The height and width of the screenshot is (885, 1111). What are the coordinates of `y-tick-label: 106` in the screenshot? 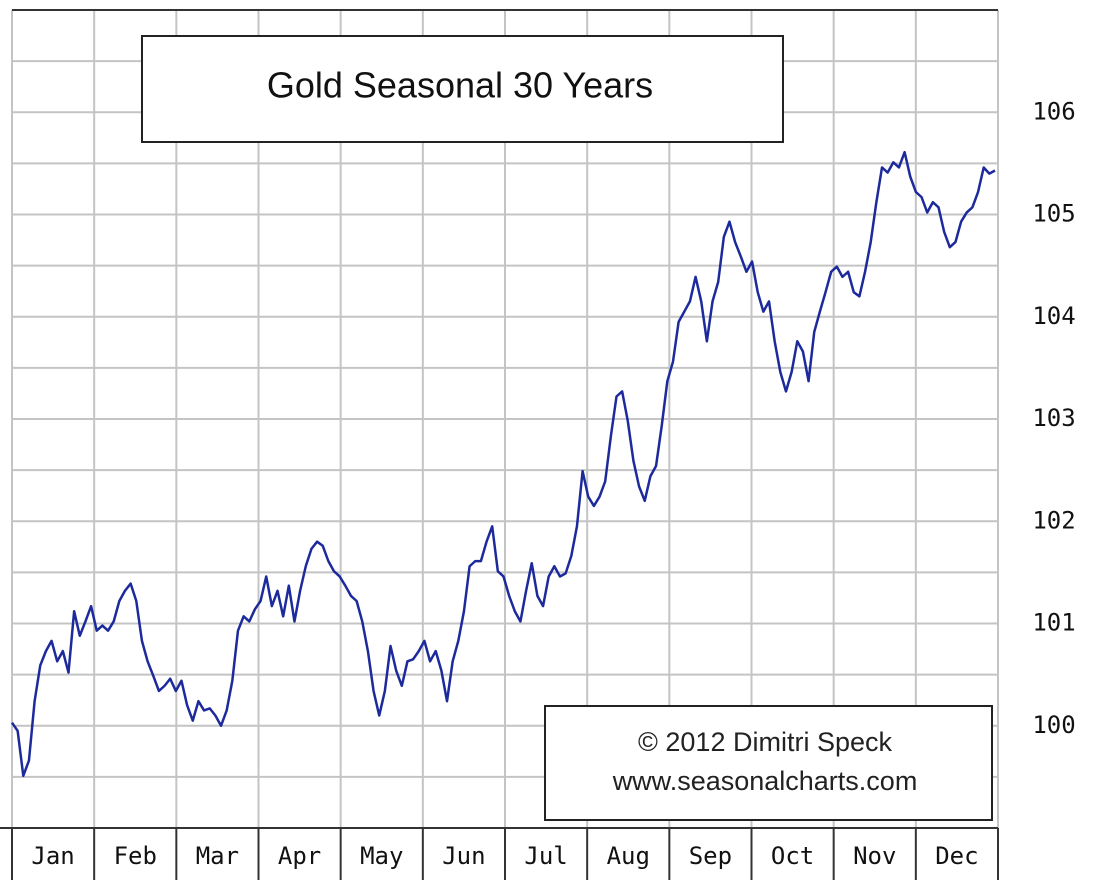 It's located at (1053, 111).